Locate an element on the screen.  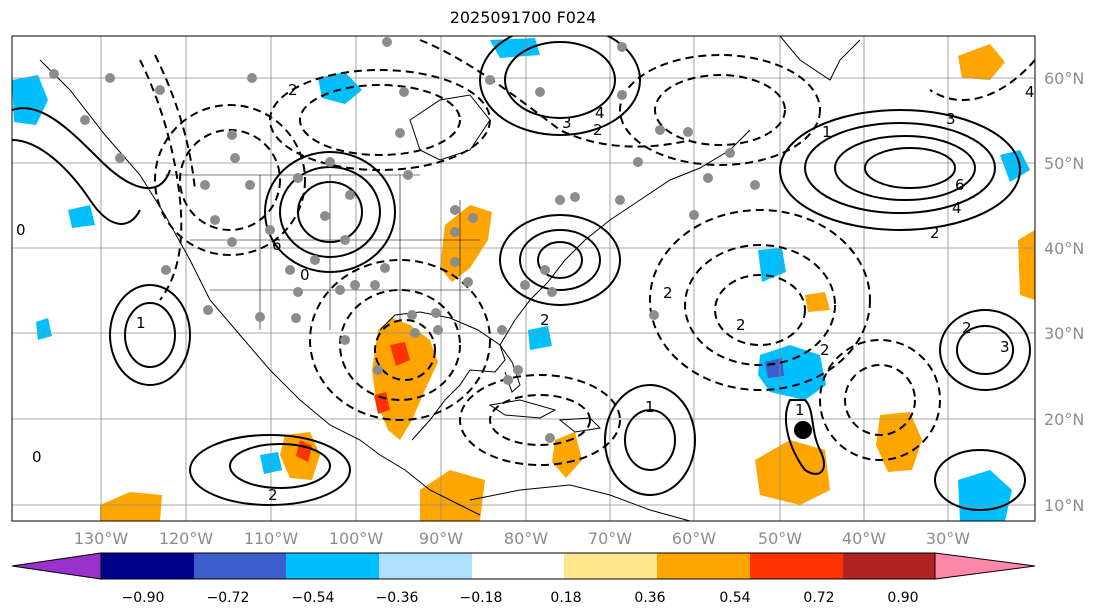
coast-florida is located at coordinates (510, 368).